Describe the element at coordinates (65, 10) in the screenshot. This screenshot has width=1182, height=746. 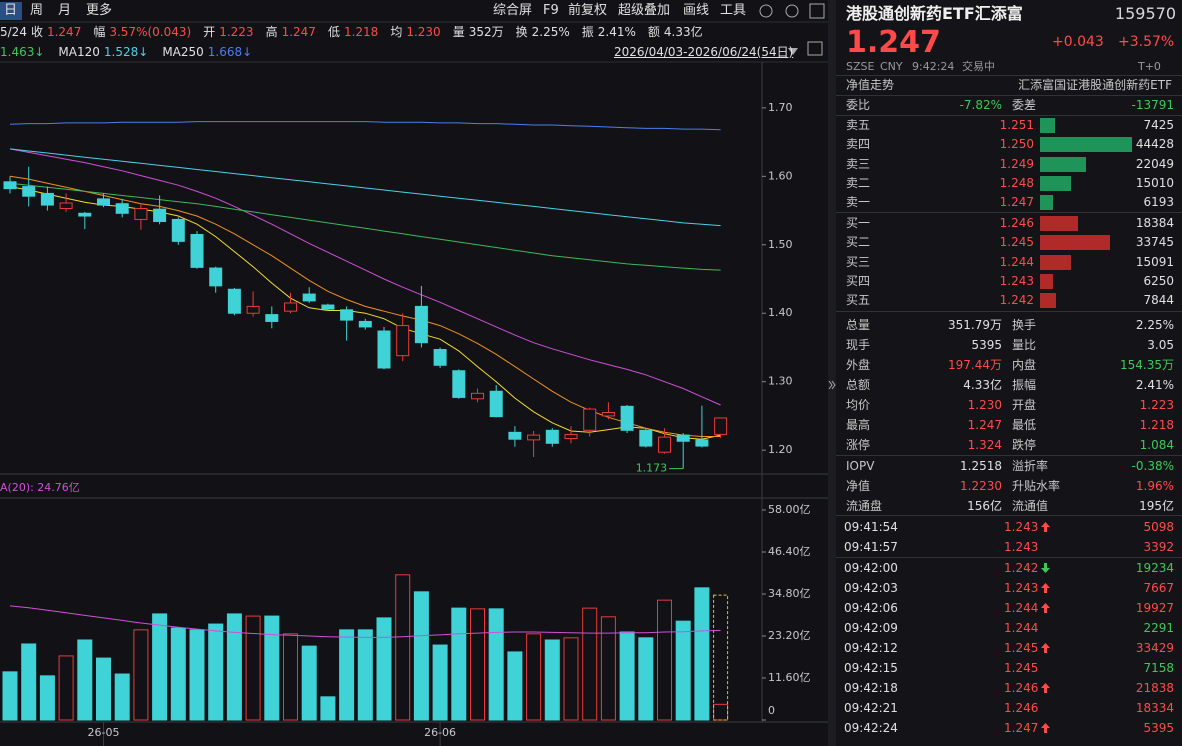
I see `tab: 月` at that location.